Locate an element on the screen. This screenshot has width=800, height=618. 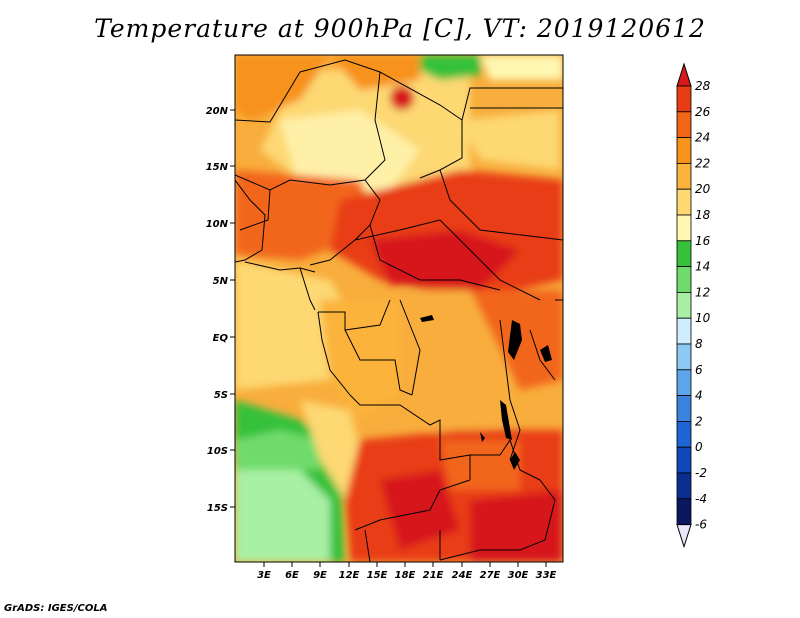
grads-credit: GrADS: IGES/COLA is located at coordinates (56, 608).